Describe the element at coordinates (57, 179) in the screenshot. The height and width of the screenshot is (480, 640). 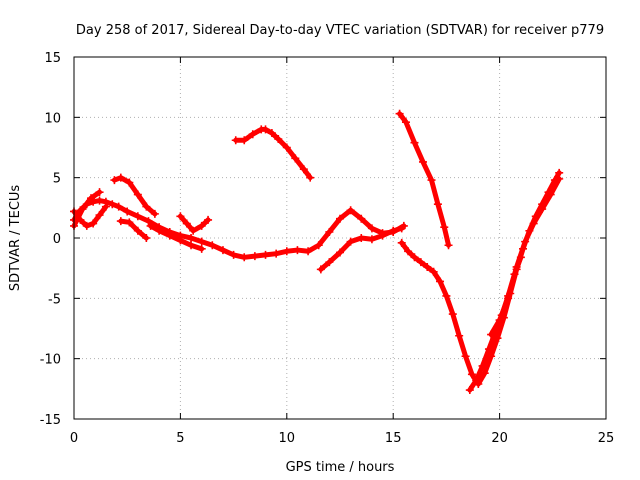
I see `y-tick-label: 5` at that location.